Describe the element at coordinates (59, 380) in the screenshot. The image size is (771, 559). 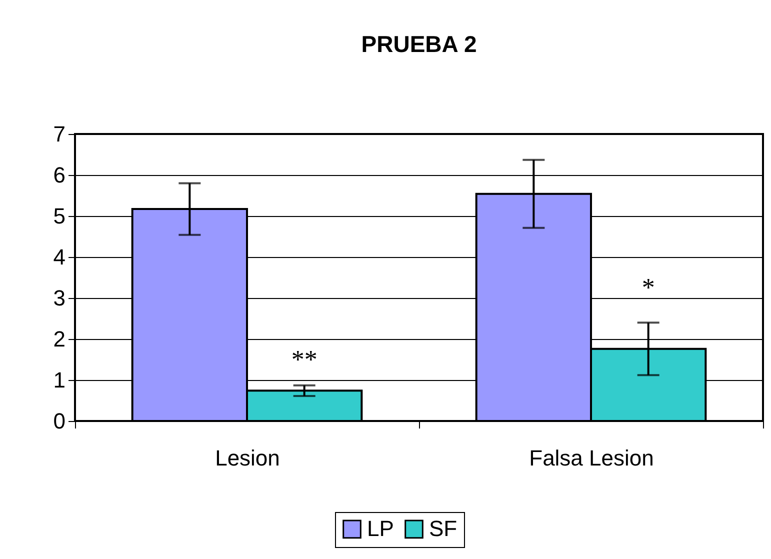
I see `y-tick-label: 1` at that location.